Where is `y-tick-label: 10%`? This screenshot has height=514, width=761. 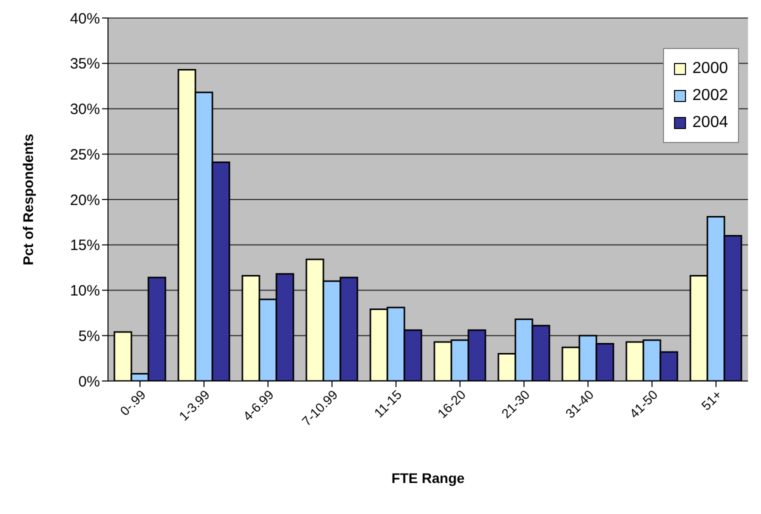
y-tick-label: 10% is located at coordinates (85, 291).